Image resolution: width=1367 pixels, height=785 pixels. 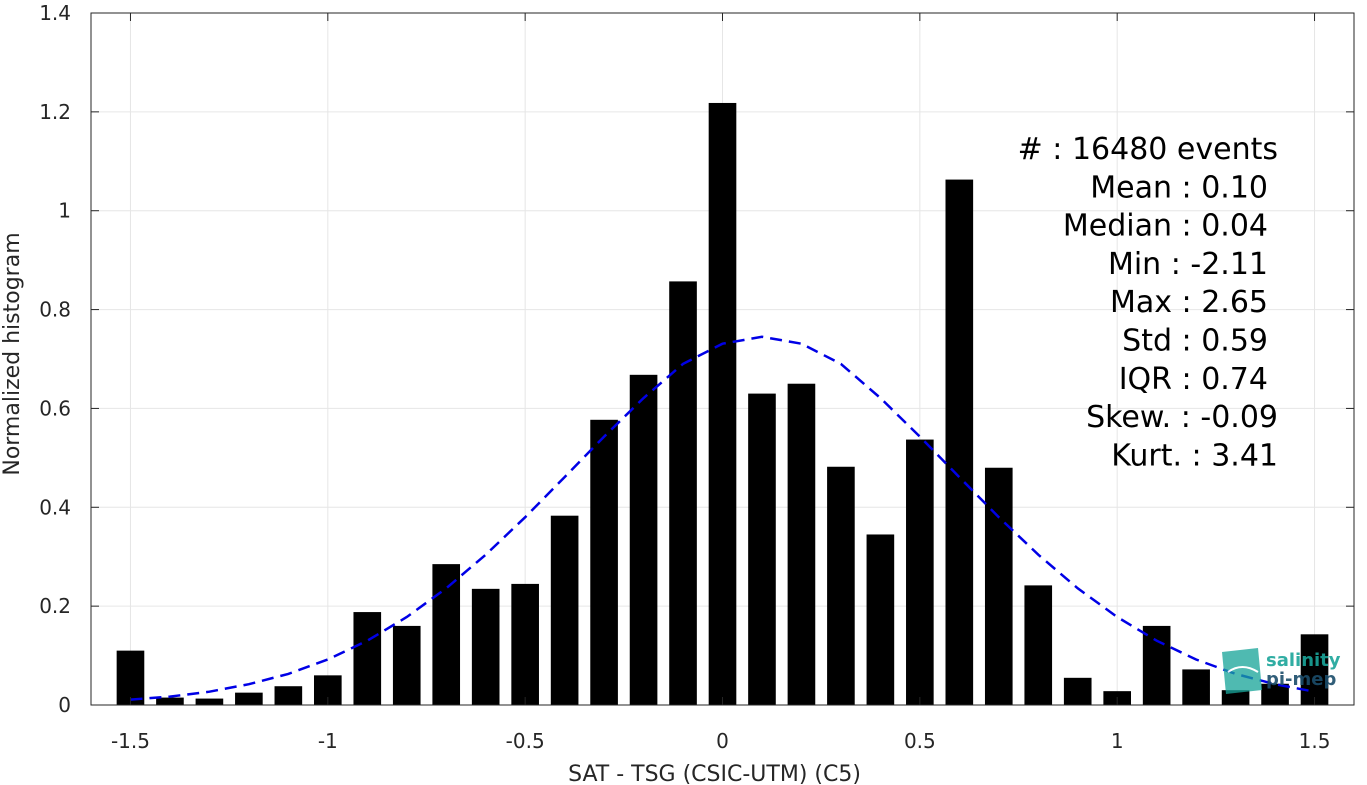 I want to click on salinity-pimep-logo: salinity pi-mep, so click(x=1281, y=671).